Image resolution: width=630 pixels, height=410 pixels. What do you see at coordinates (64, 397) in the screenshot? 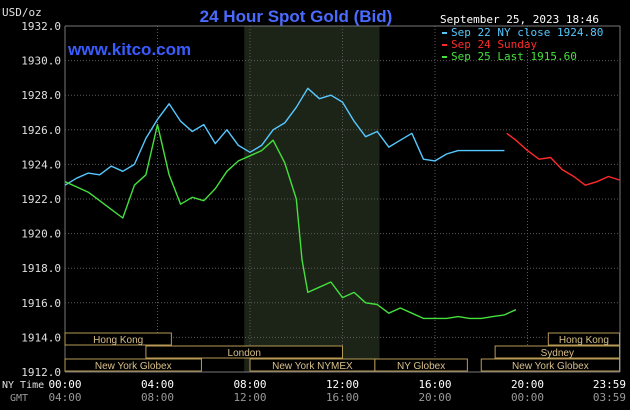
I see `x-tick-label-gmt: 04:00` at bounding box center [64, 397].